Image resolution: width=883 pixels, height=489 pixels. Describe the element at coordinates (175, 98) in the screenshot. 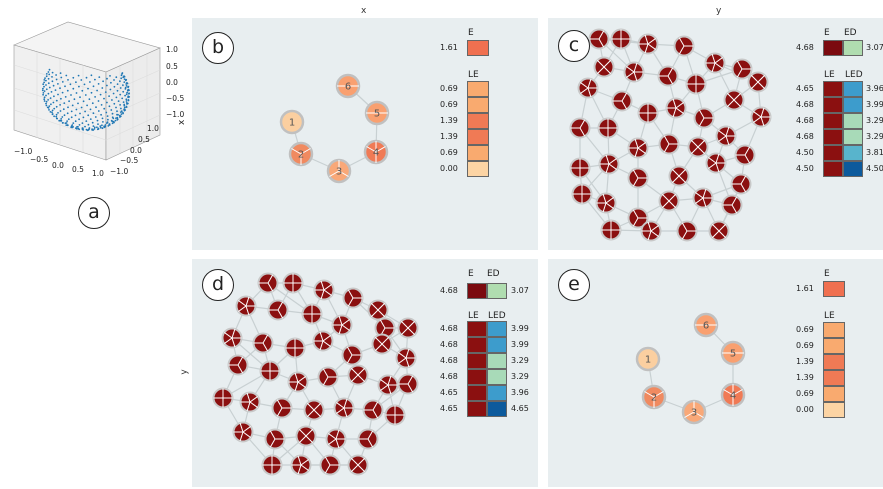

I see `z-tick: −0.5` at that location.